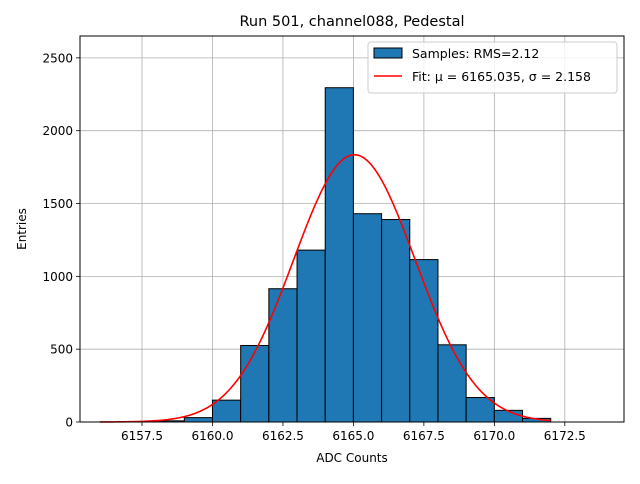  I want to click on y-tick-label: 1000, so click(57, 277).